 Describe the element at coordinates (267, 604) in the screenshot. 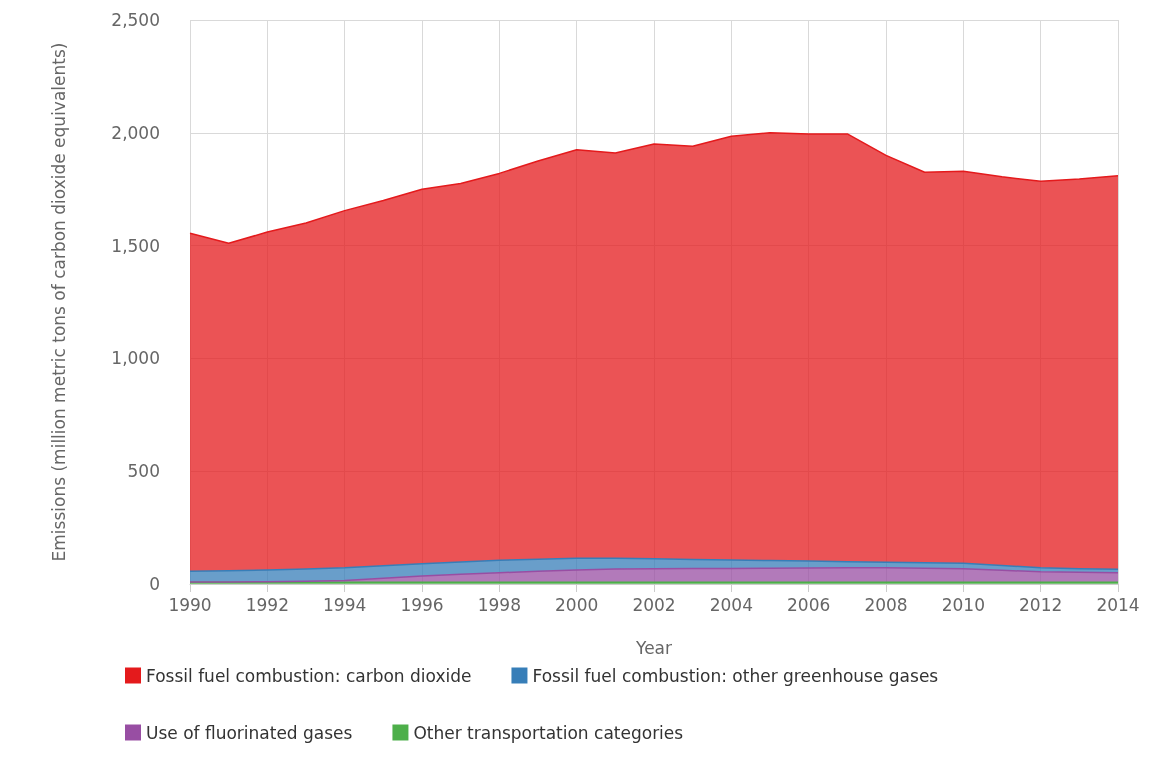

I see `x-tick-label: 1992` at that location.